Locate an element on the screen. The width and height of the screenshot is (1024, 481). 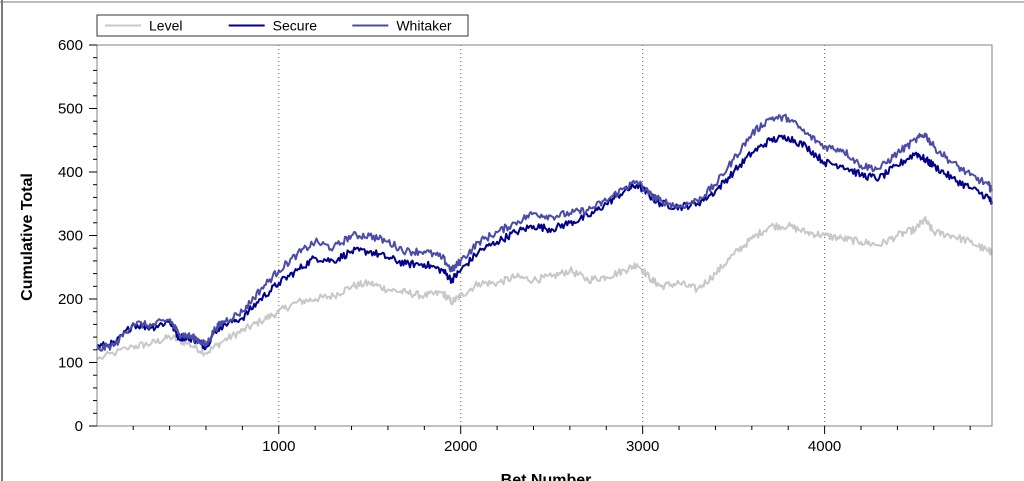
legend-label-level: Level is located at coordinates (165, 26).